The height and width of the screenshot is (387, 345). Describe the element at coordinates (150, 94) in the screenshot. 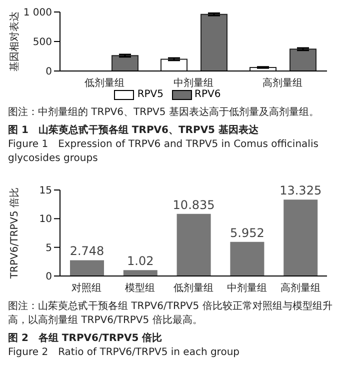

I see `series-label: RPV5` at that location.